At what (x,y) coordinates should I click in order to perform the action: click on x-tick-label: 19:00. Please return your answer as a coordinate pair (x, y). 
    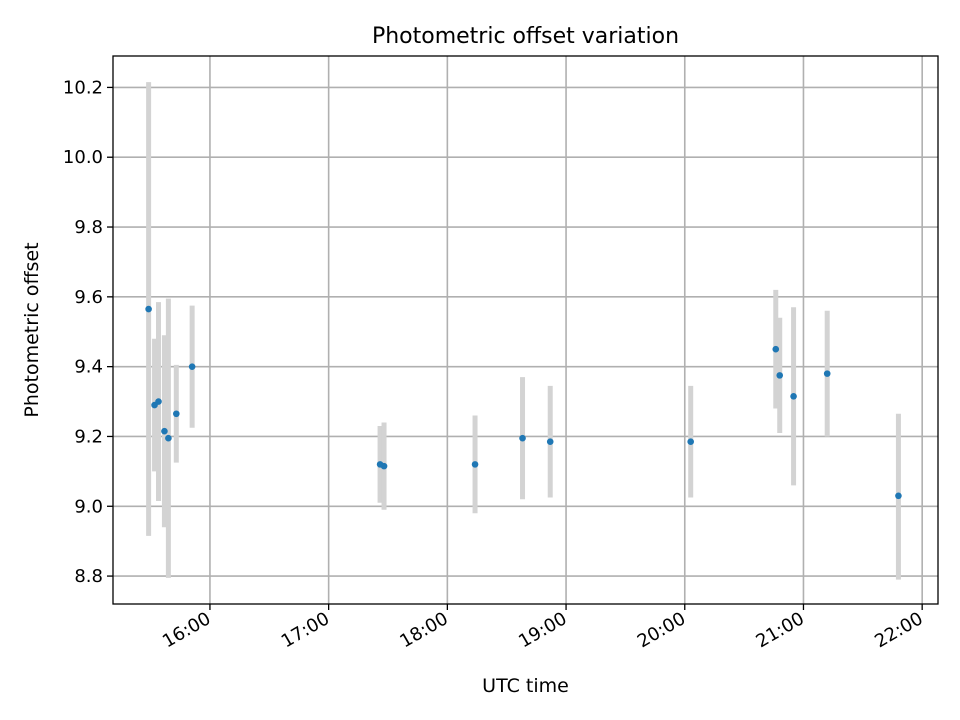
    Looking at the image, I should click on (542, 630).